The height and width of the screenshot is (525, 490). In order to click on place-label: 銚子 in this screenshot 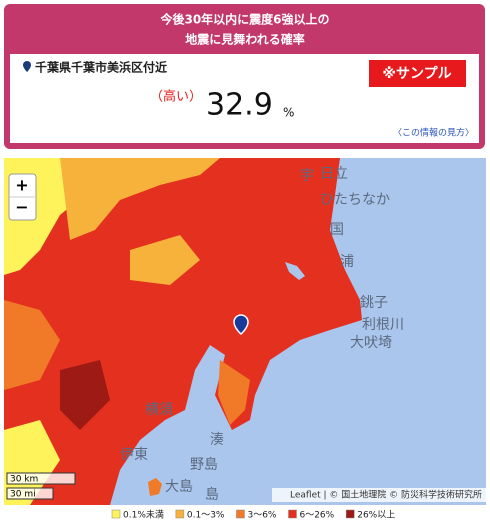, I will do `click(374, 303)`.